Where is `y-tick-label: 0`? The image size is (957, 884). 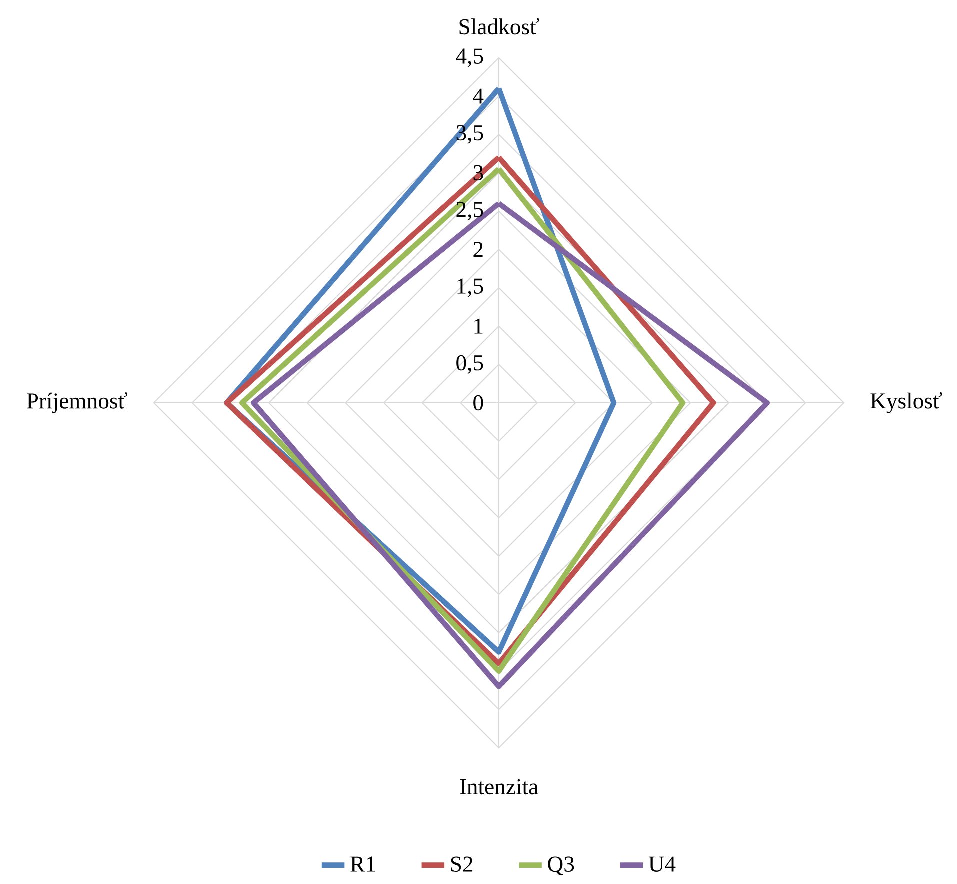
y-tick-label: 0 is located at coordinates (479, 403).